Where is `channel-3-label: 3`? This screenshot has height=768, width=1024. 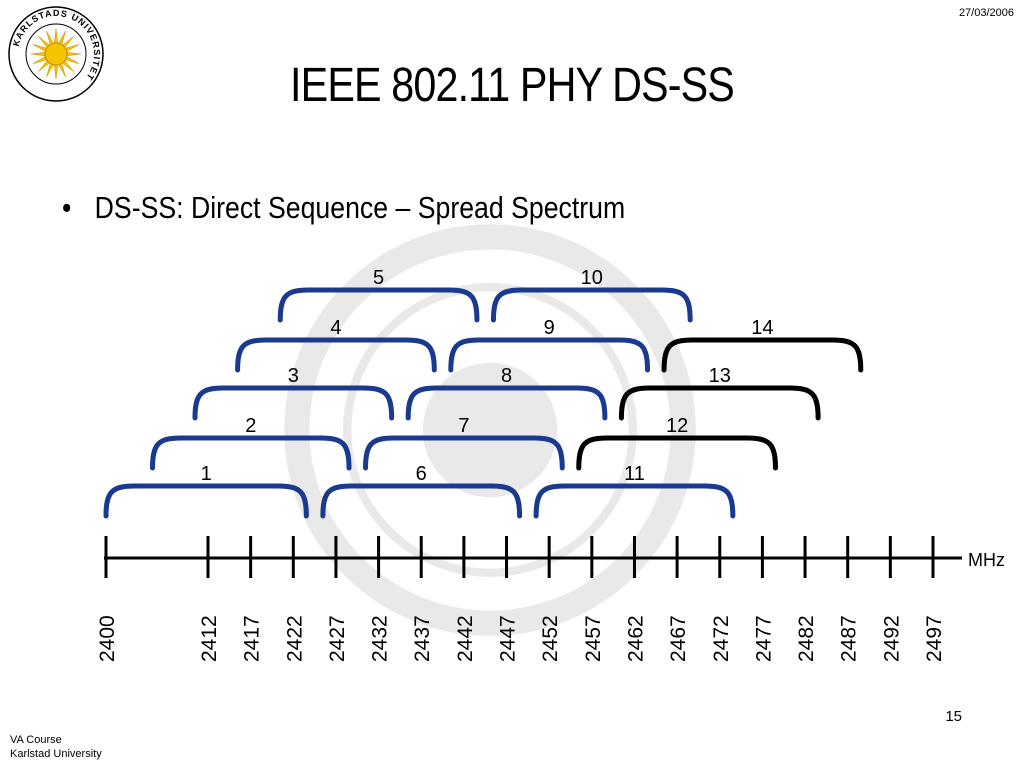 channel-3-label: 3 is located at coordinates (293, 376).